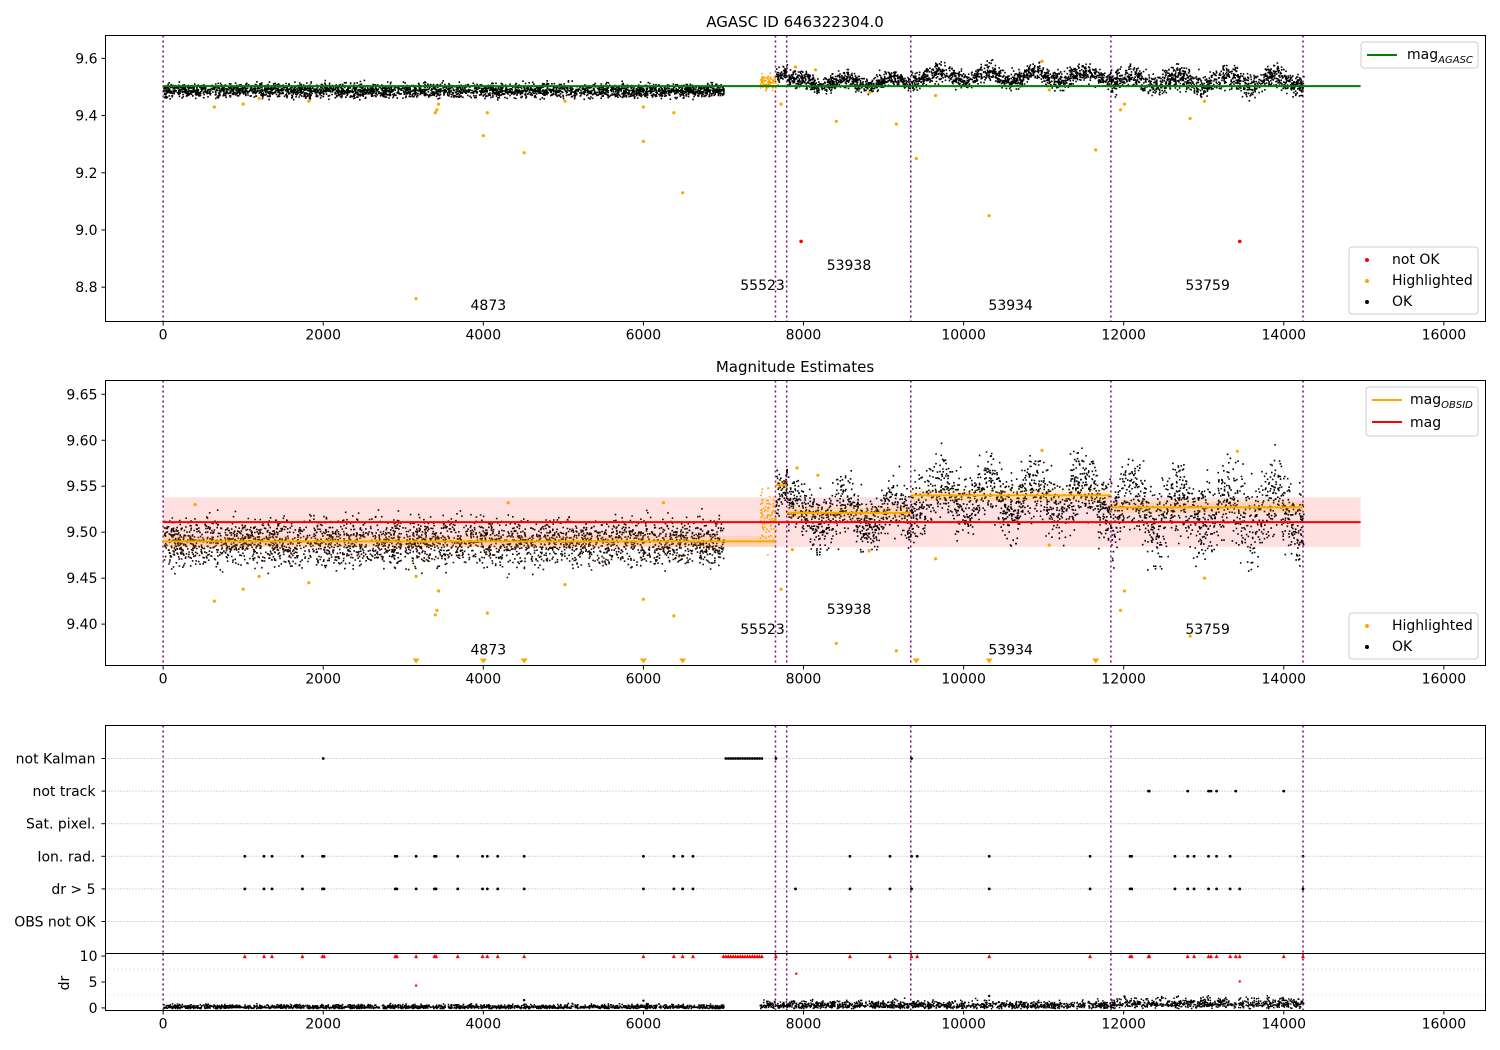 Image resolution: width=1500 pixels, height=1050 pixels. Describe the element at coordinates (804, 680) in the screenshot. I see `x-tick-label: 8000` at that location.